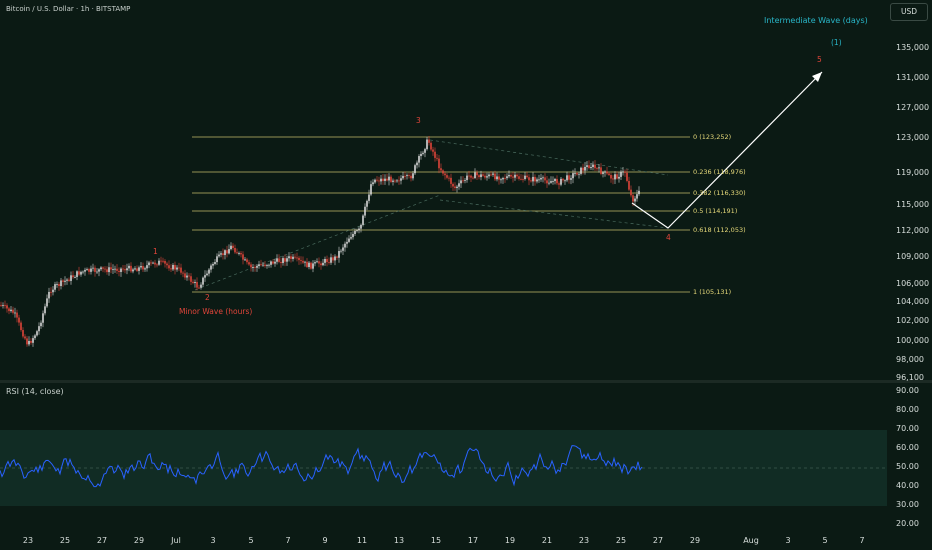 The width and height of the screenshot is (932, 550). Describe the element at coordinates (907, 447) in the screenshot. I see `rsi-tick: 60.00` at that location.